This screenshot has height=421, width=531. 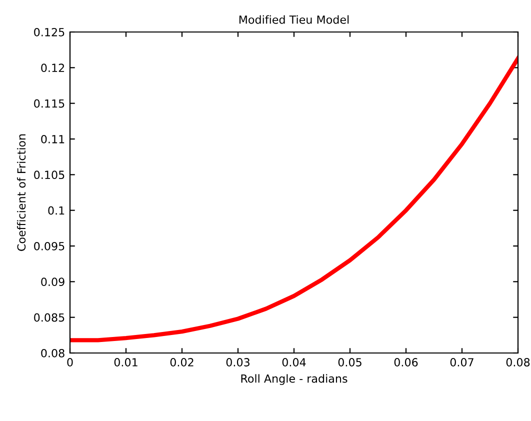 I want to click on y-tick-label: 0.1, so click(x=56, y=210).